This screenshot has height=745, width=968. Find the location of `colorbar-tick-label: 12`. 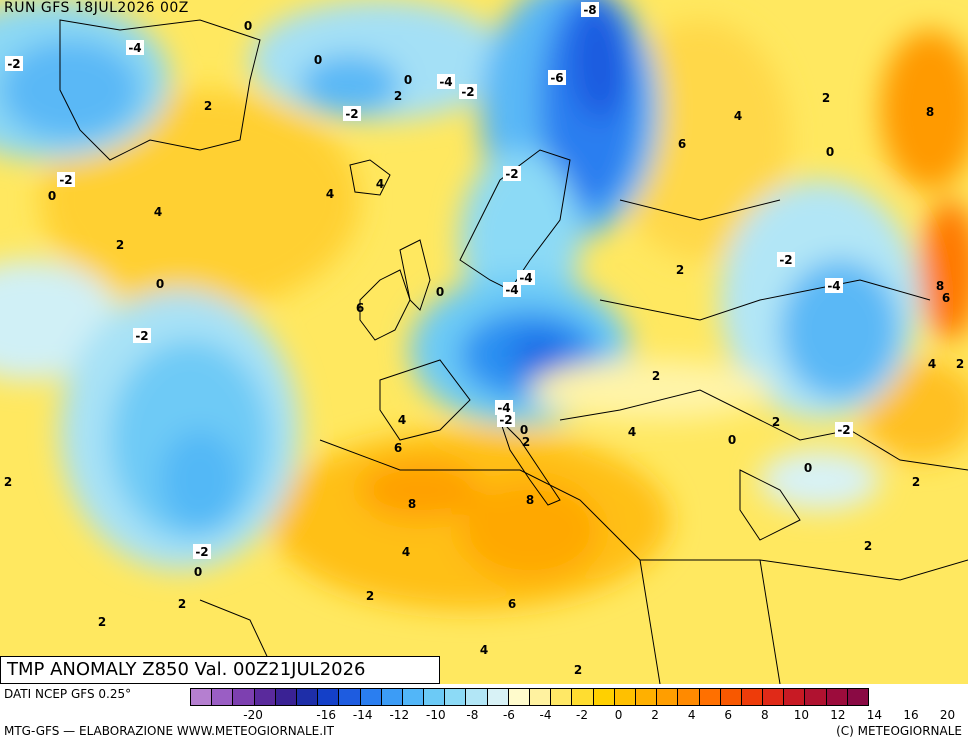

colorbar-tick-label: 12 is located at coordinates (838, 715).